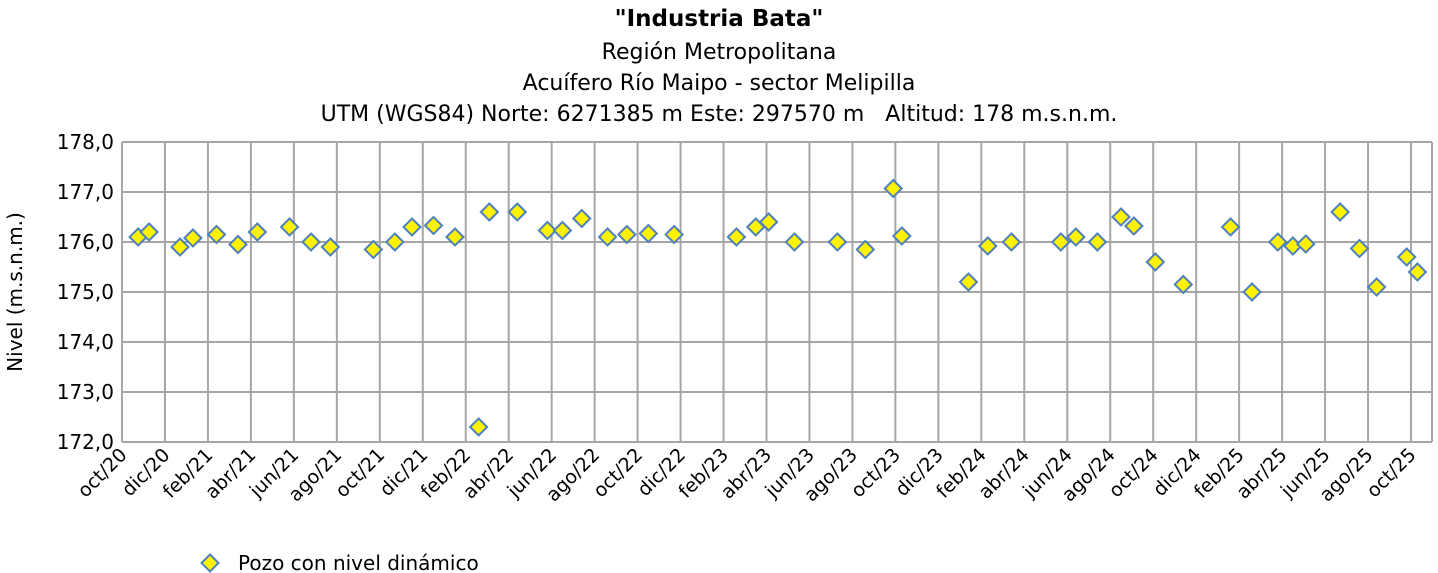 The height and width of the screenshot is (573, 1438). I want to click on y-tick-label: 176,0, so click(85, 242).